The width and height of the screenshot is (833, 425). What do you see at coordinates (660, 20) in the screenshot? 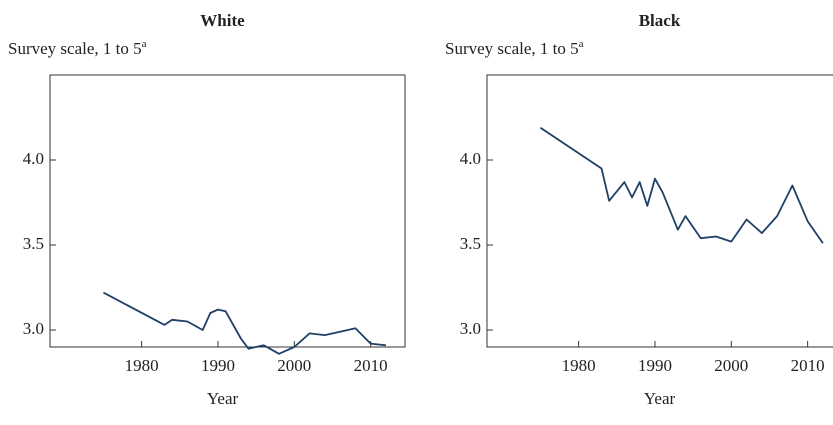
I see `panel-title: Black` at bounding box center [660, 20].